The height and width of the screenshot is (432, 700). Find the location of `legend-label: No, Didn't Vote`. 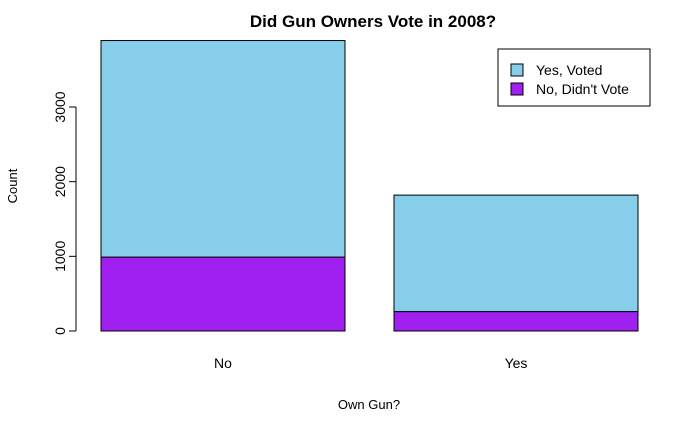

legend-label: No, Didn't Vote is located at coordinates (582, 89).